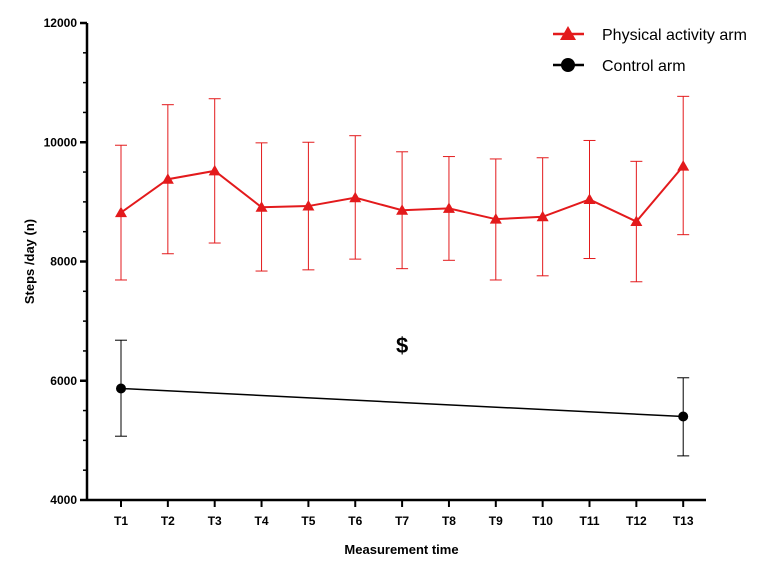 This screenshot has width=774, height=570. Describe the element at coordinates (496, 521) in the screenshot. I see `x-tick-label: T9` at that location.